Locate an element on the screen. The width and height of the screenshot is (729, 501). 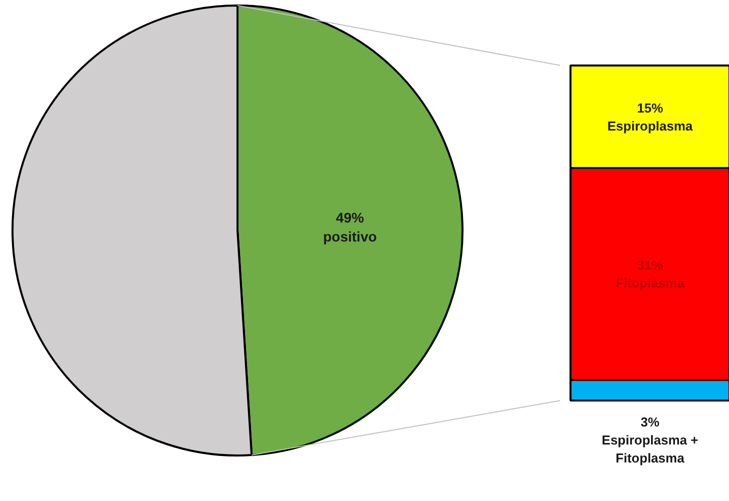
text: Espiroplasma + Fitoplasma is located at coordinates (650, 449).